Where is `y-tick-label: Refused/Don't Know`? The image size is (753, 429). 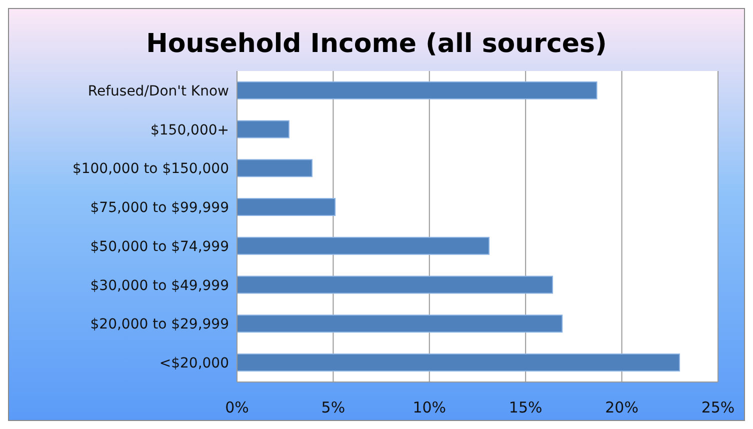
y-tick-label: Refused/Don't Know is located at coordinates (158, 91).